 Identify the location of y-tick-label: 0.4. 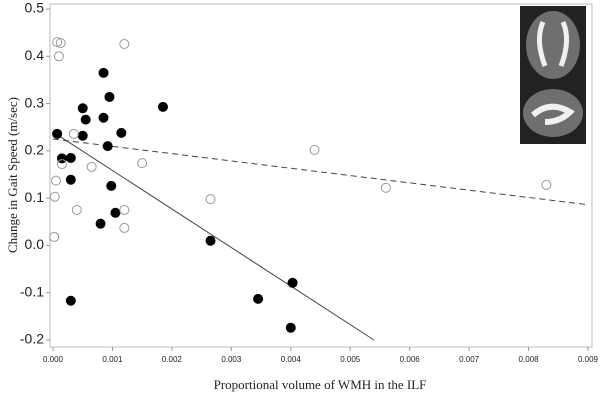
(35, 55).